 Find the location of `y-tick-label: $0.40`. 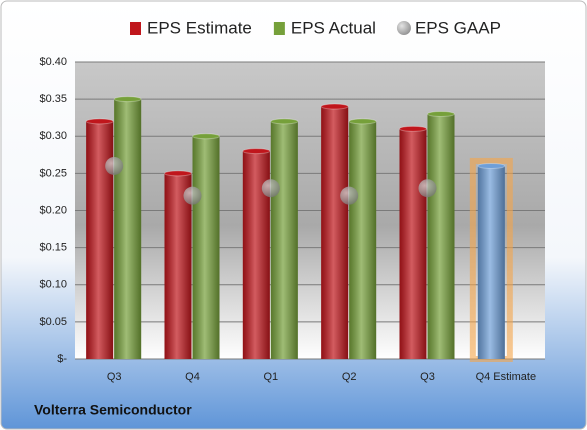

y-tick-label: $0.40 is located at coordinates (53, 62).